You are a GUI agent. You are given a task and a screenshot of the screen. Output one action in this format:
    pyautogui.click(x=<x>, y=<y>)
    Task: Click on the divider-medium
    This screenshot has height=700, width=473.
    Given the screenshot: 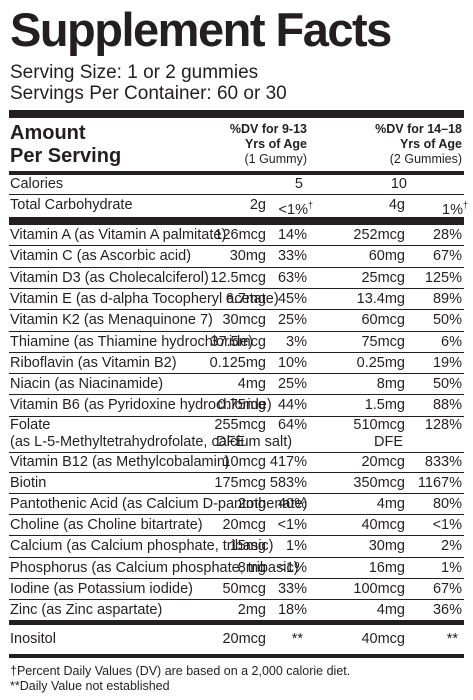 What is the action you would take?
    pyautogui.click(x=236, y=173)
    